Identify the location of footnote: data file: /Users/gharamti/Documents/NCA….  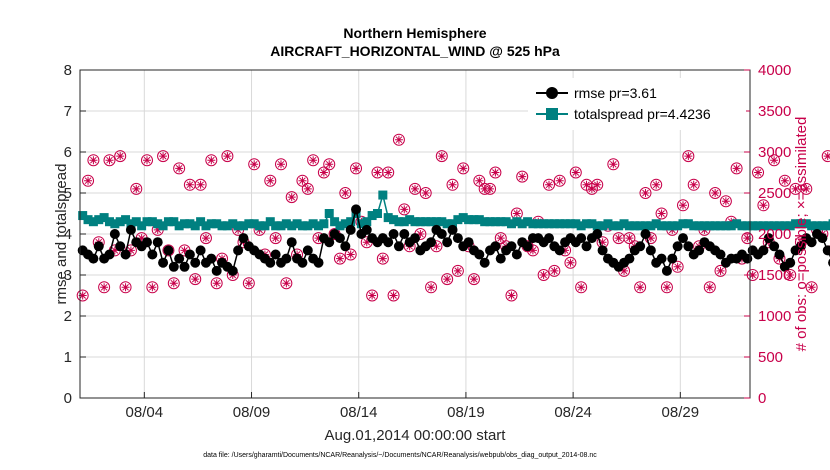
(400, 455).